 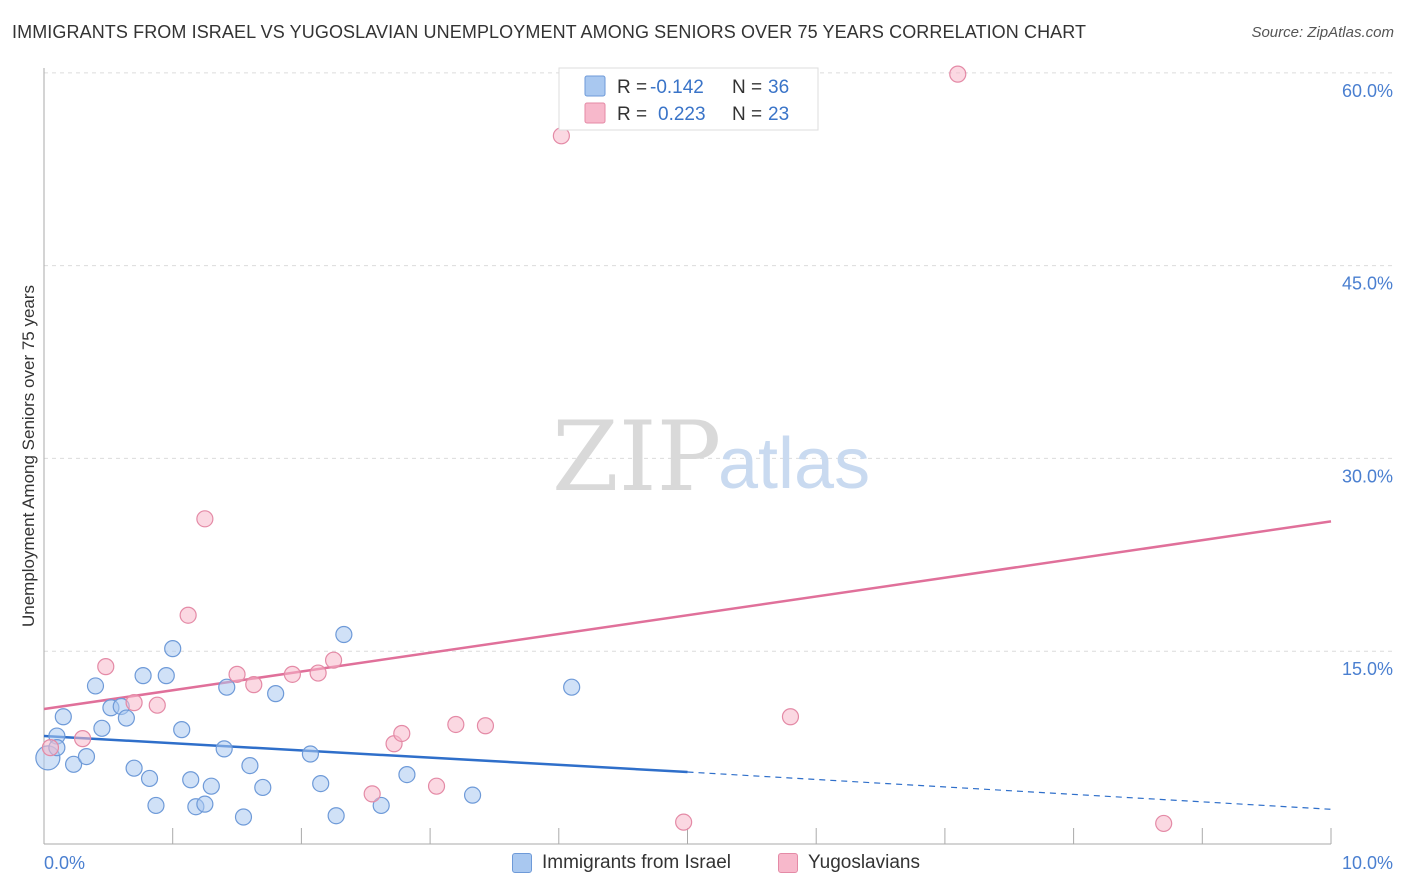 I want to click on watermark: ZIP atlas, so click(x=711, y=457).